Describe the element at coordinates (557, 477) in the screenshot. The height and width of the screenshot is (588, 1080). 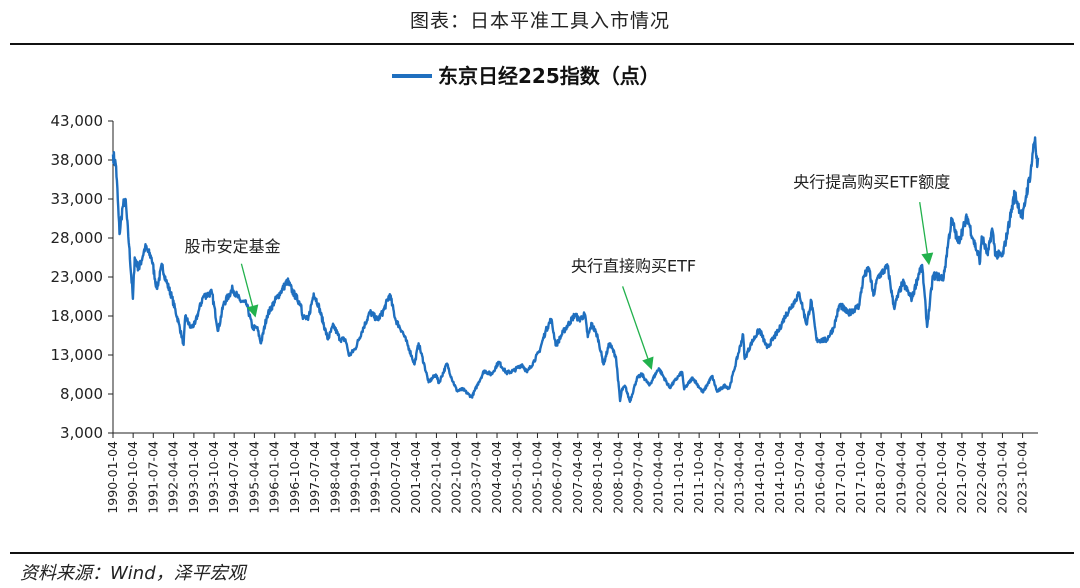
I see `x-tick-label: 2006-07-04` at that location.